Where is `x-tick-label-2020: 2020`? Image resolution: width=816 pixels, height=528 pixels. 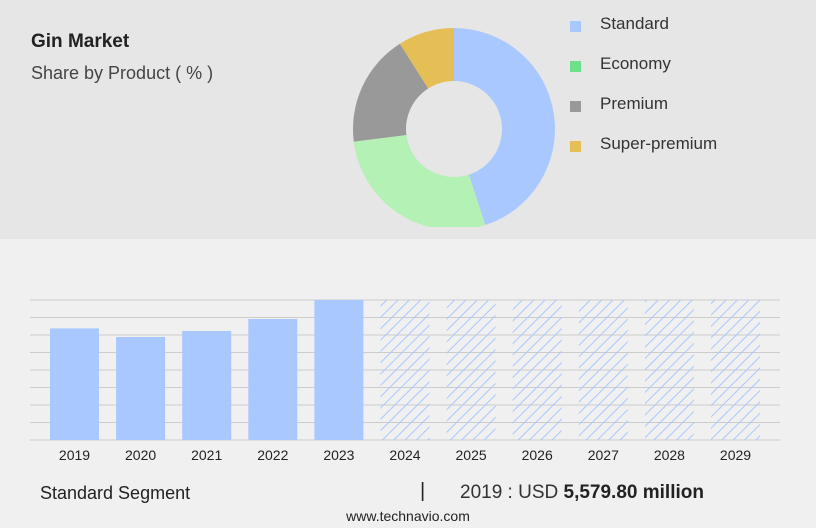
x-tick-label-2020: 2020 is located at coordinates (140, 455).